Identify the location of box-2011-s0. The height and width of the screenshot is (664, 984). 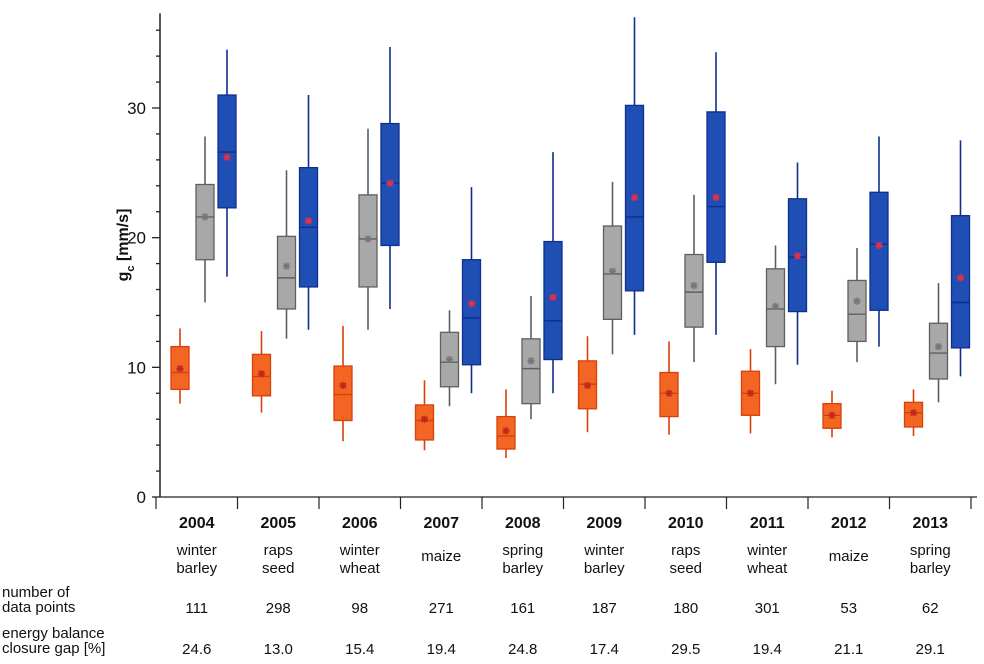
(750, 391).